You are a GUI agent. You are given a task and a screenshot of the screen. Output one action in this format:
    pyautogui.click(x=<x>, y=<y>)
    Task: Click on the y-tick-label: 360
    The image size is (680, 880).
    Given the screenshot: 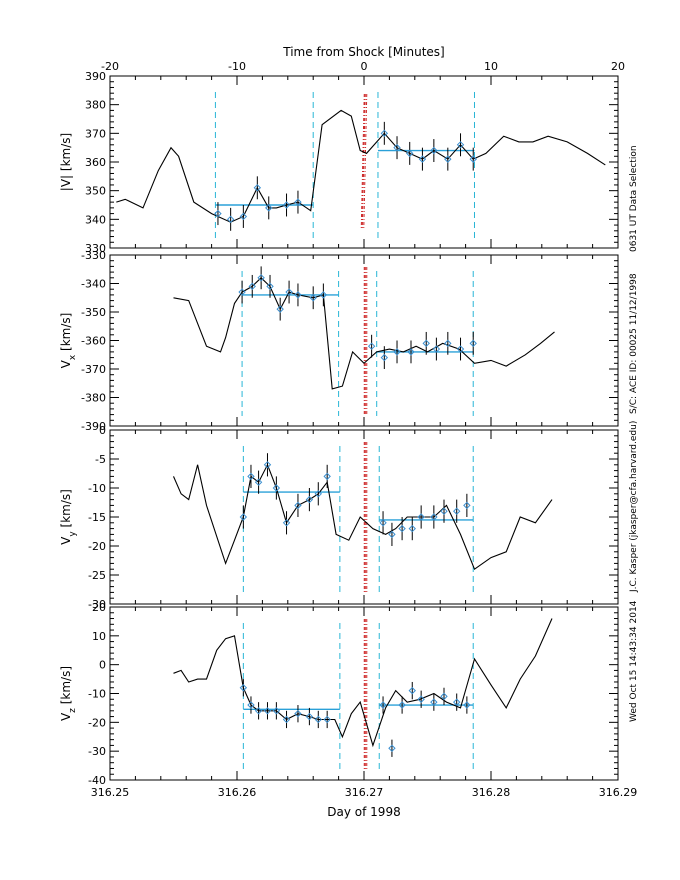 What is the action you would take?
    pyautogui.click(x=95, y=162)
    